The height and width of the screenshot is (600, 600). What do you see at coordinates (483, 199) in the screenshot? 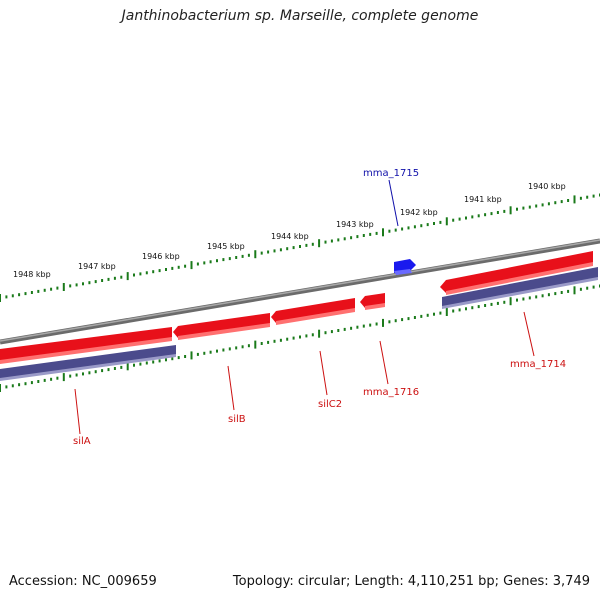
I see `tick-label-1941: 1941 kbp` at bounding box center [483, 199].